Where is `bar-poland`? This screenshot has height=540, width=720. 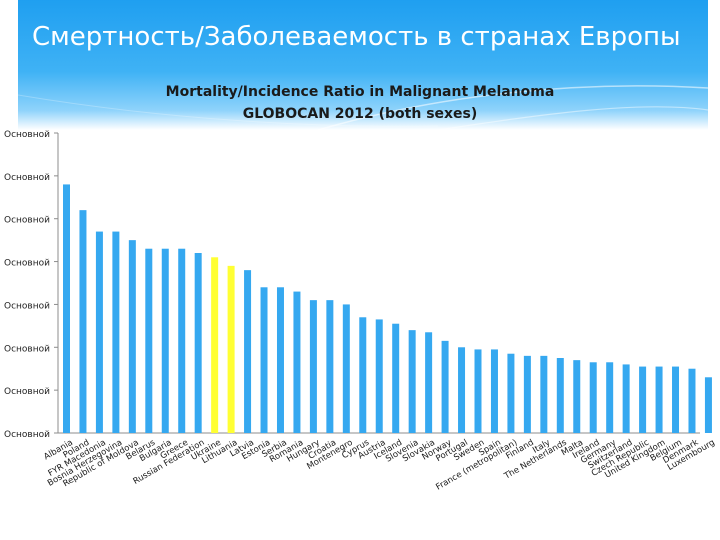 bar-poland is located at coordinates (83, 321).